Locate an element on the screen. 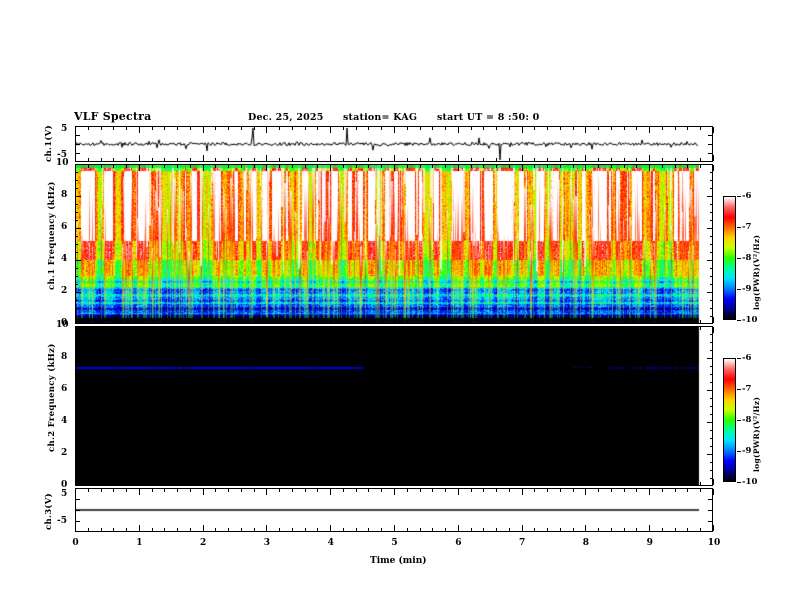 Image resolution: width=792 pixels, height=612 pixels. header-start-ut: start UT = 8 :50: 0 is located at coordinates (488, 117).